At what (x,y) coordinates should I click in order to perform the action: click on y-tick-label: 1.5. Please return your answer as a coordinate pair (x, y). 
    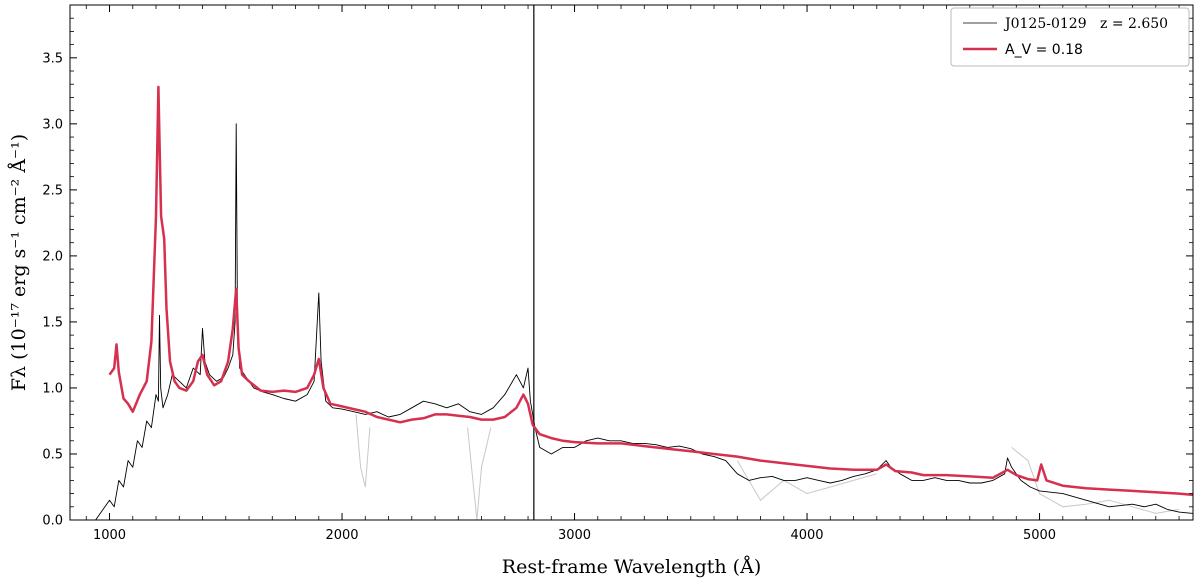
    Looking at the image, I should click on (52, 322).